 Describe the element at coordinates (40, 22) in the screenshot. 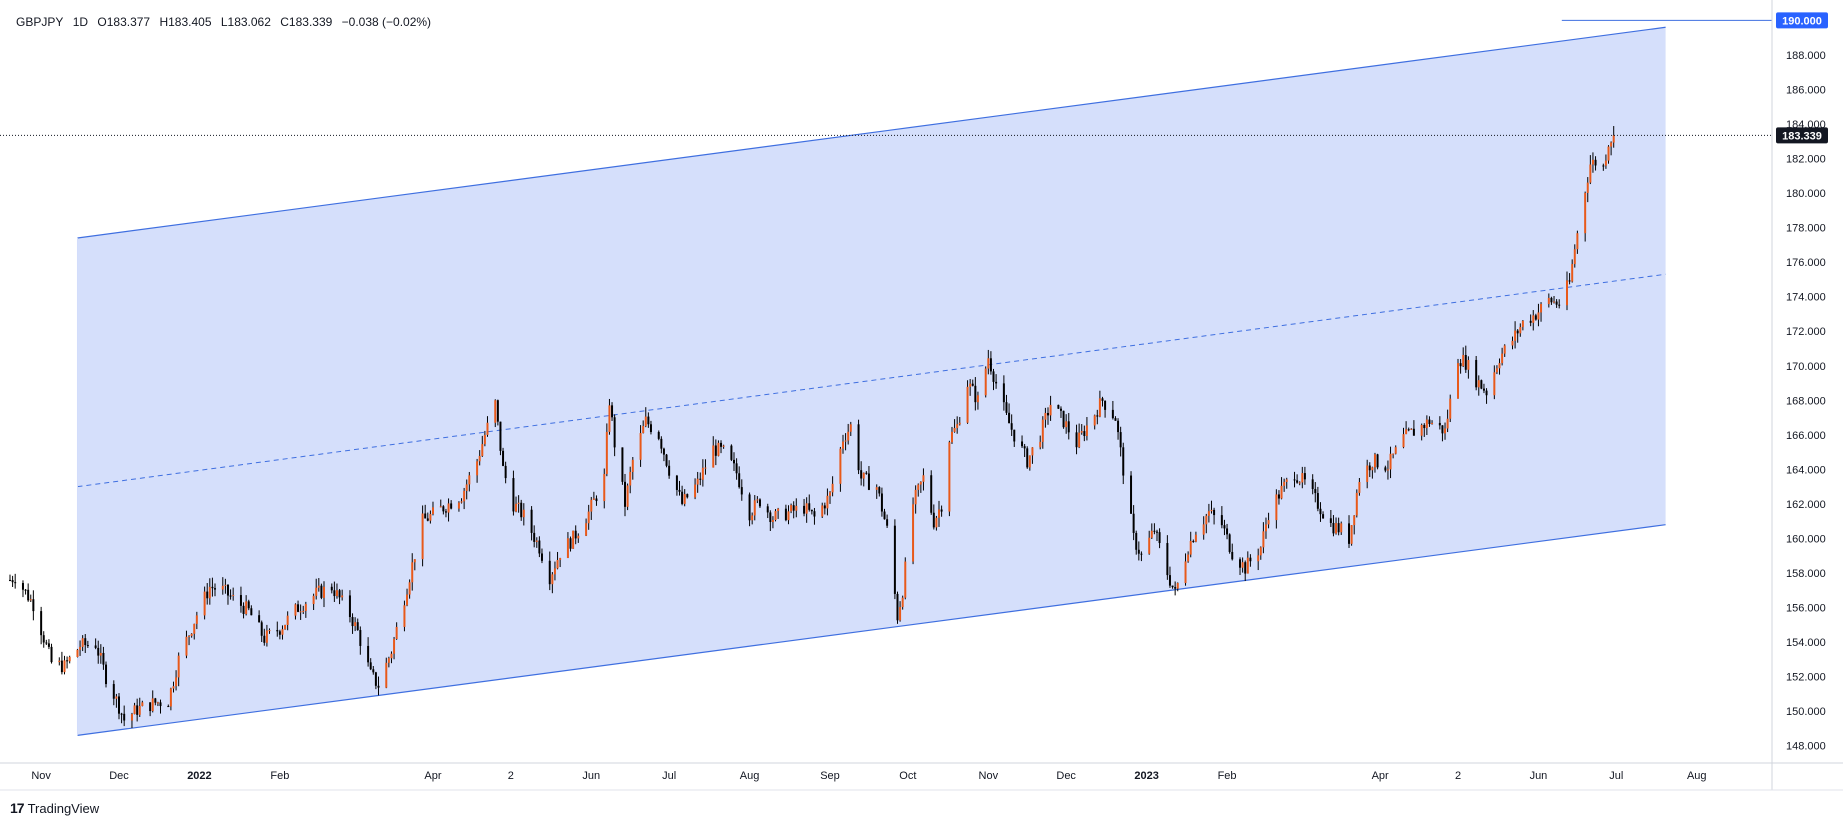

I see `symbol-name: GBPJPY` at that location.